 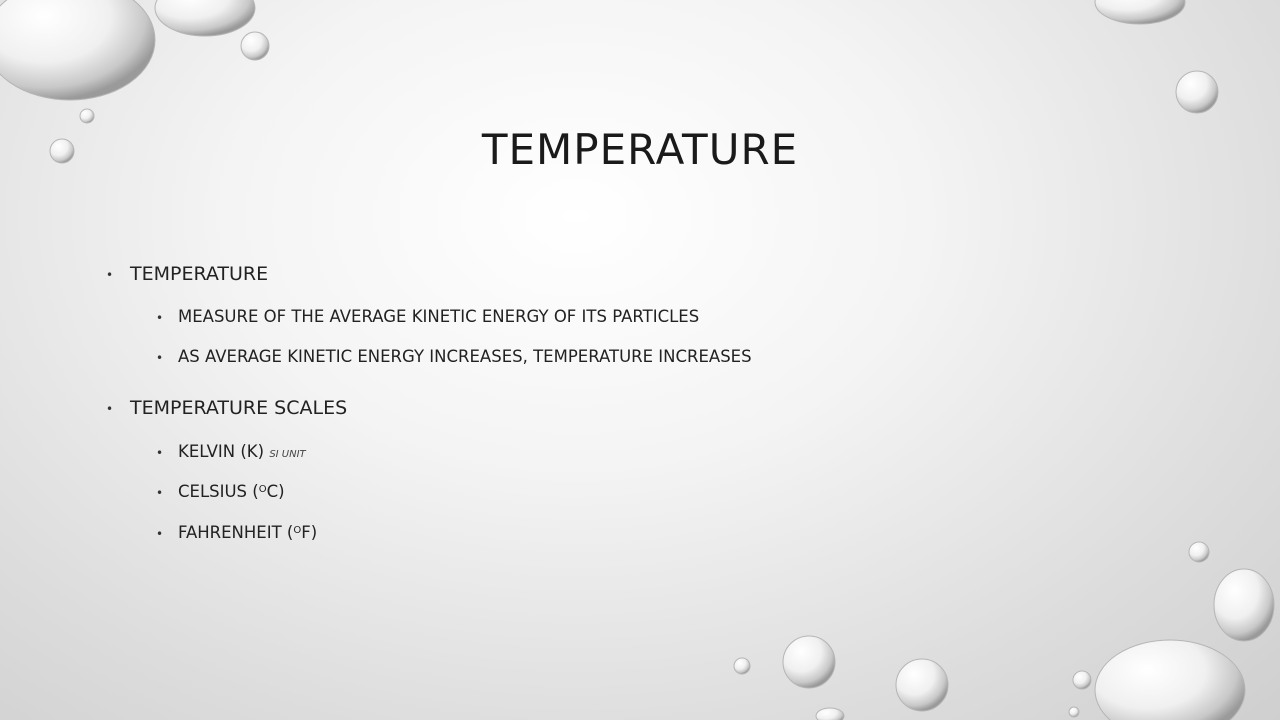 I want to click on celsius-pre: CELSIUS (, so click(x=218, y=491).